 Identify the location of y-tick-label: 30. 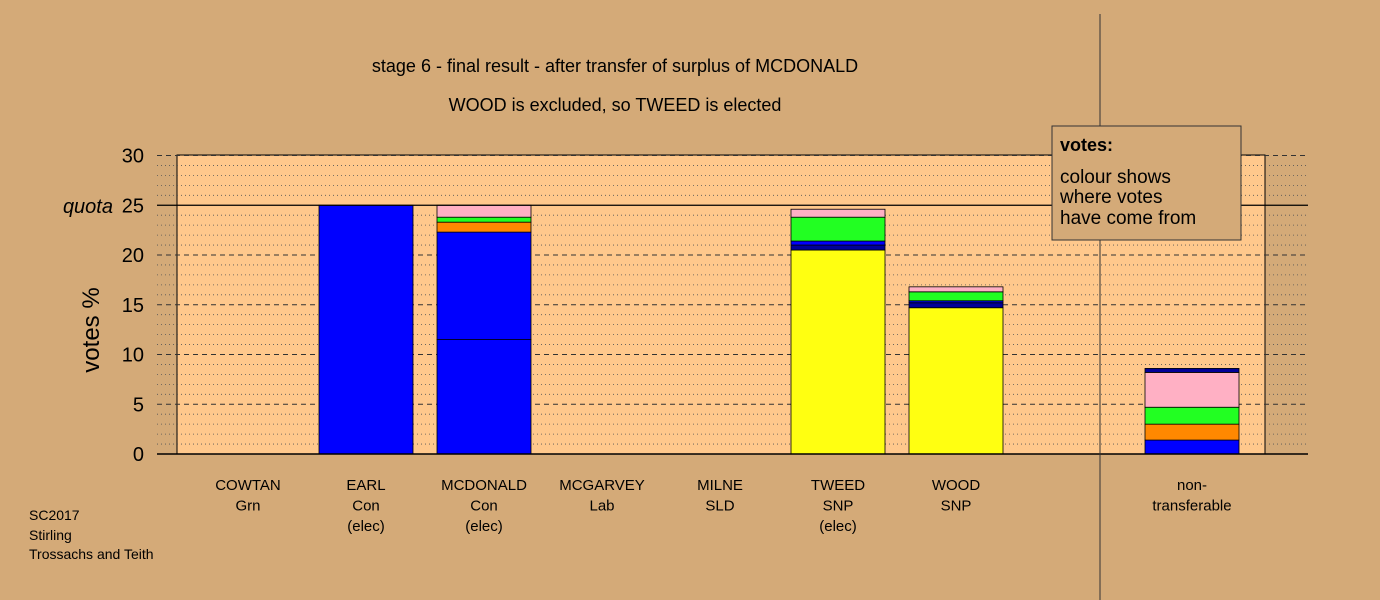
(133, 157).